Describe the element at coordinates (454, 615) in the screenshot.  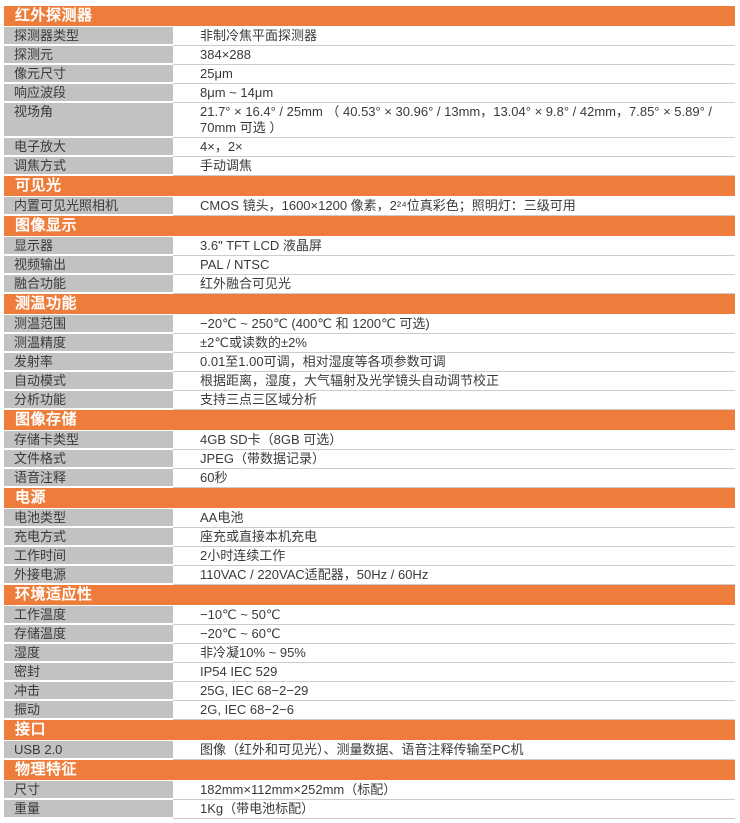
I see `spec-row-value: −10℃ ~ 50℃` at that location.